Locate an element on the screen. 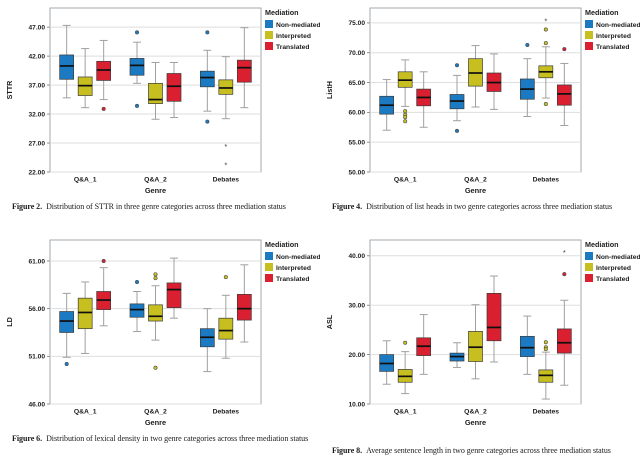 The image size is (640, 469). fig2-ytick-label: 22.00 is located at coordinates (36, 172).